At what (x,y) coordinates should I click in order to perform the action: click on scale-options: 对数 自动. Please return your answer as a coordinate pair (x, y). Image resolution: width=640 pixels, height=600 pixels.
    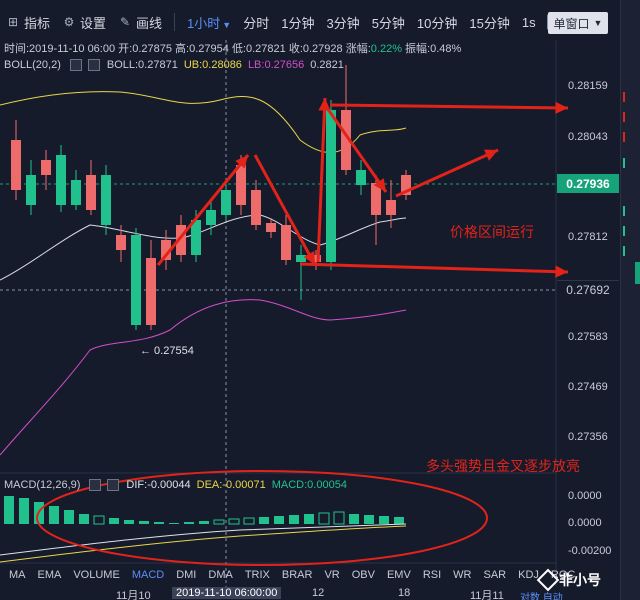
    Looking at the image, I should click on (541, 596).